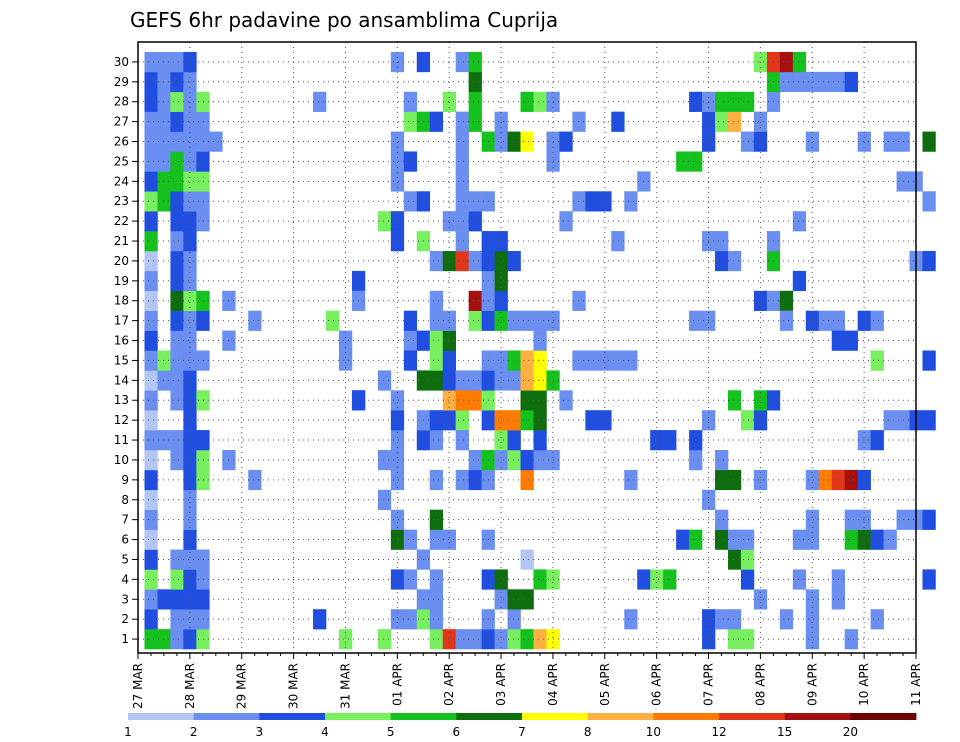 The height and width of the screenshot is (742, 960). What do you see at coordinates (125, 639) in the screenshot?
I see `y-tick-label: 1` at bounding box center [125, 639].